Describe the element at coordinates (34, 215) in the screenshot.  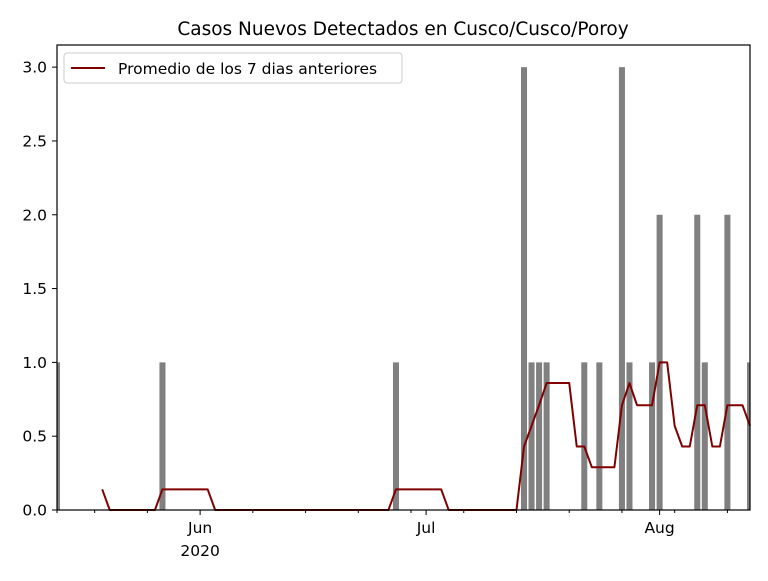
I see `y-tick-label: 2.0` at that location.